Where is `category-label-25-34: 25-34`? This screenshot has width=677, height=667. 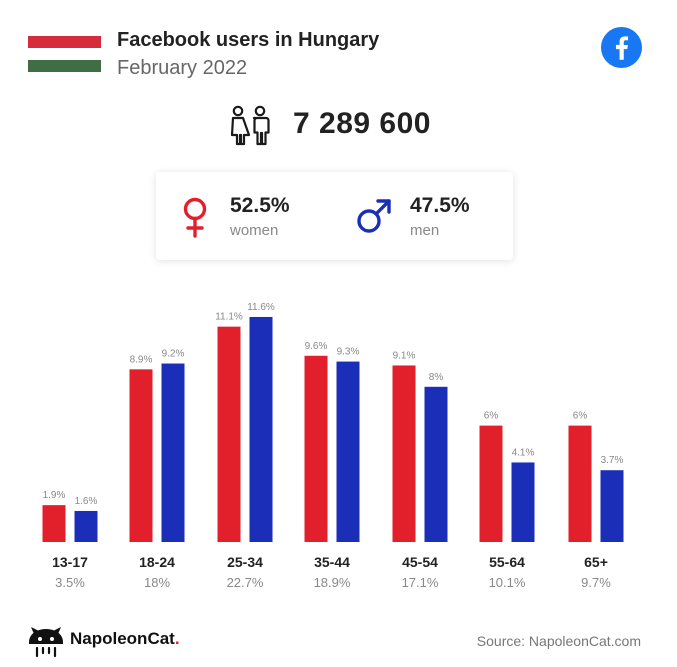 category-label-25-34: 25-34 is located at coordinates (245, 562).